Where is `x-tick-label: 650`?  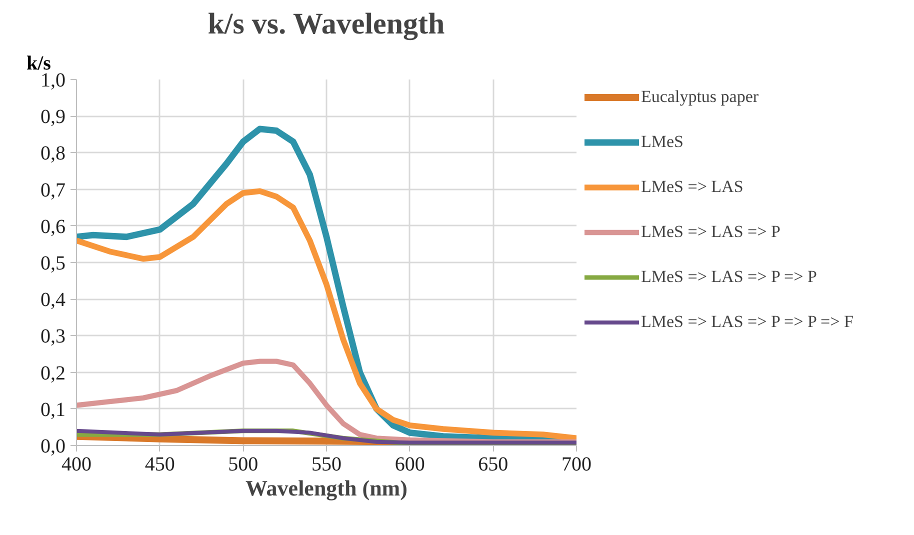
x-tick-label: 650 is located at coordinates (493, 465).